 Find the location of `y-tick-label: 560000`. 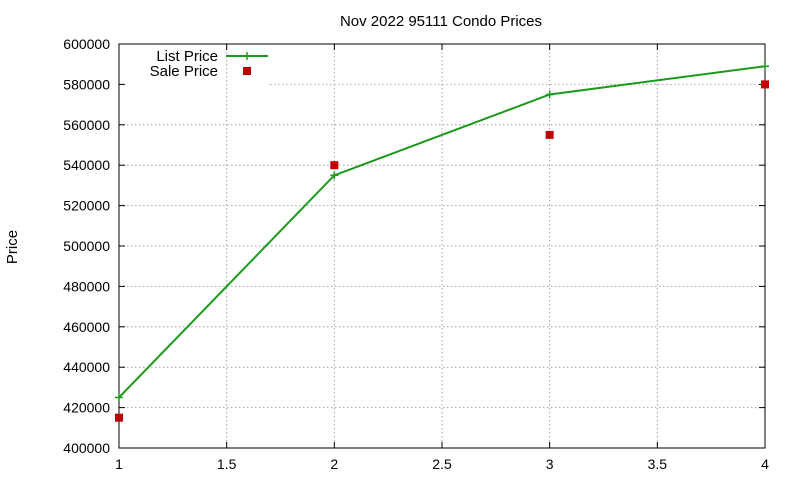

y-tick-label: 560000 is located at coordinates (86, 125).